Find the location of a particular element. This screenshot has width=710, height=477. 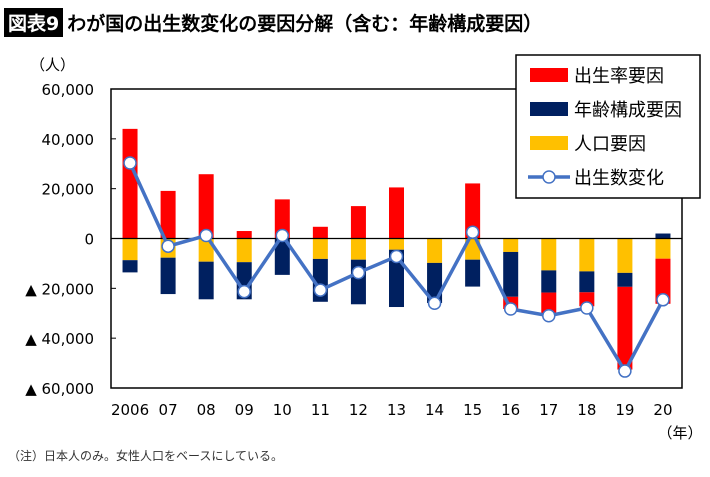

x-tick-label: 12 is located at coordinates (358, 410).